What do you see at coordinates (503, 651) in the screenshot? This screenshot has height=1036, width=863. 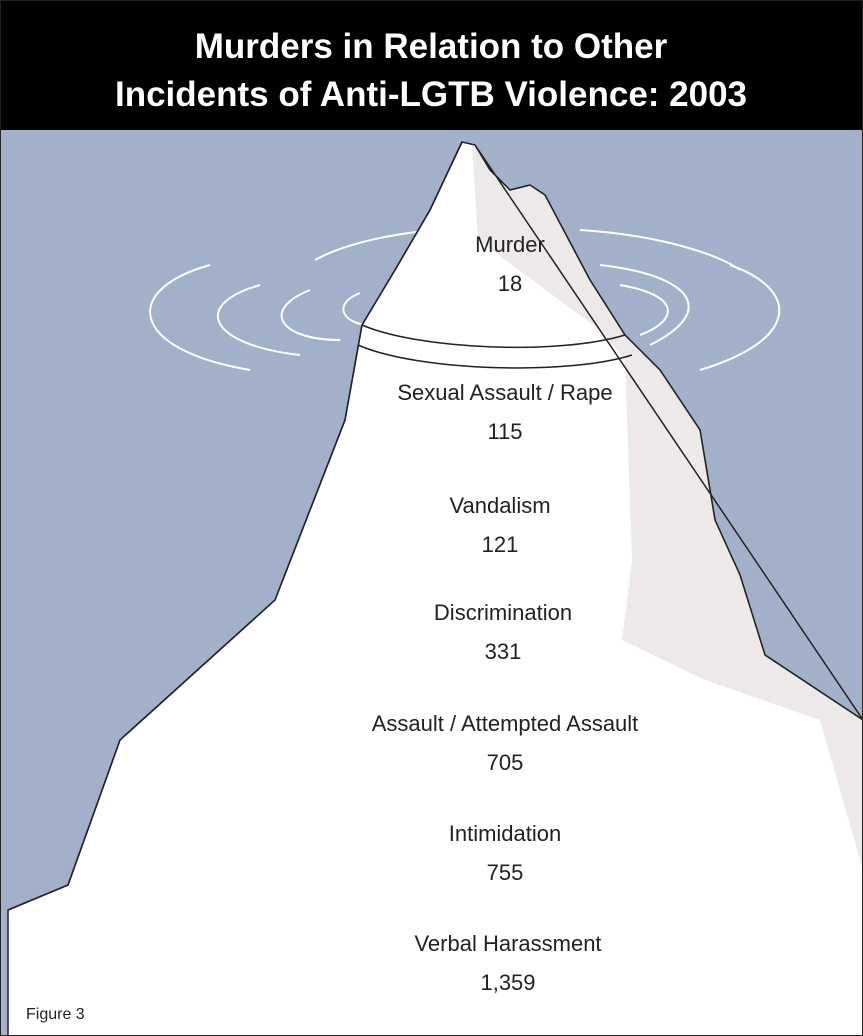 I see `item-value: 331` at bounding box center [503, 651].